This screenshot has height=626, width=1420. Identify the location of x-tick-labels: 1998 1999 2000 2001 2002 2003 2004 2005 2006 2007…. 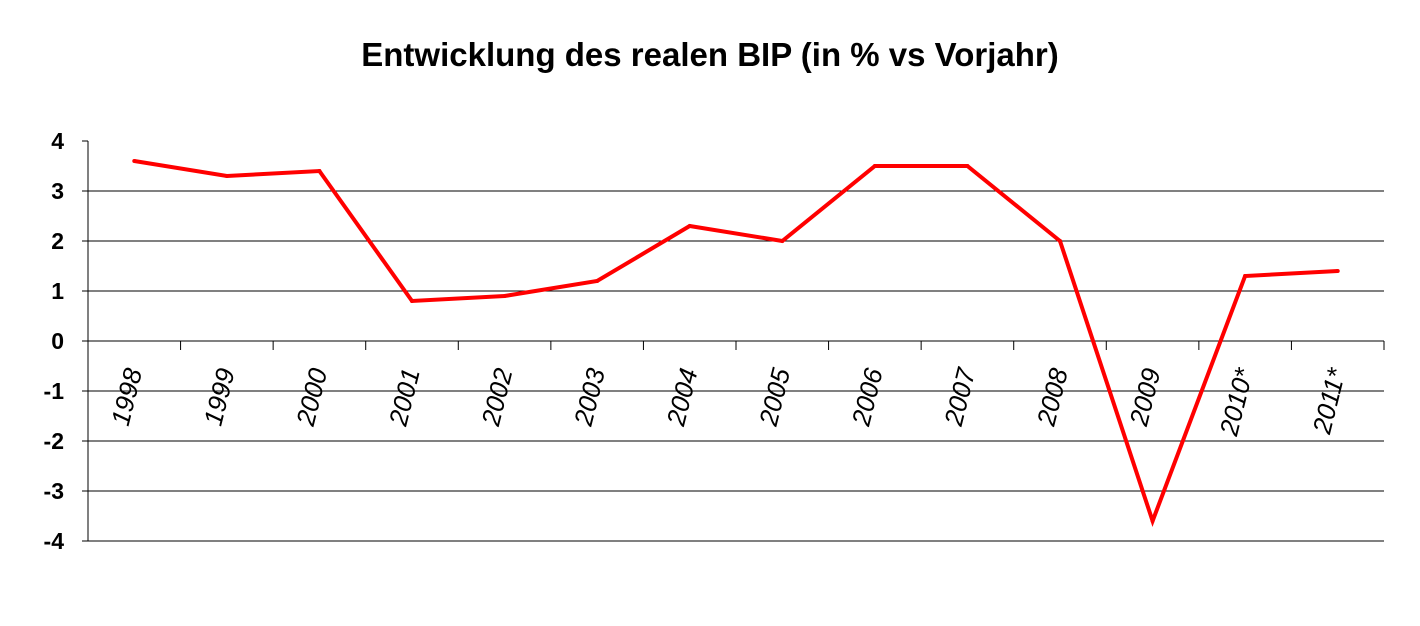
(728, 402).